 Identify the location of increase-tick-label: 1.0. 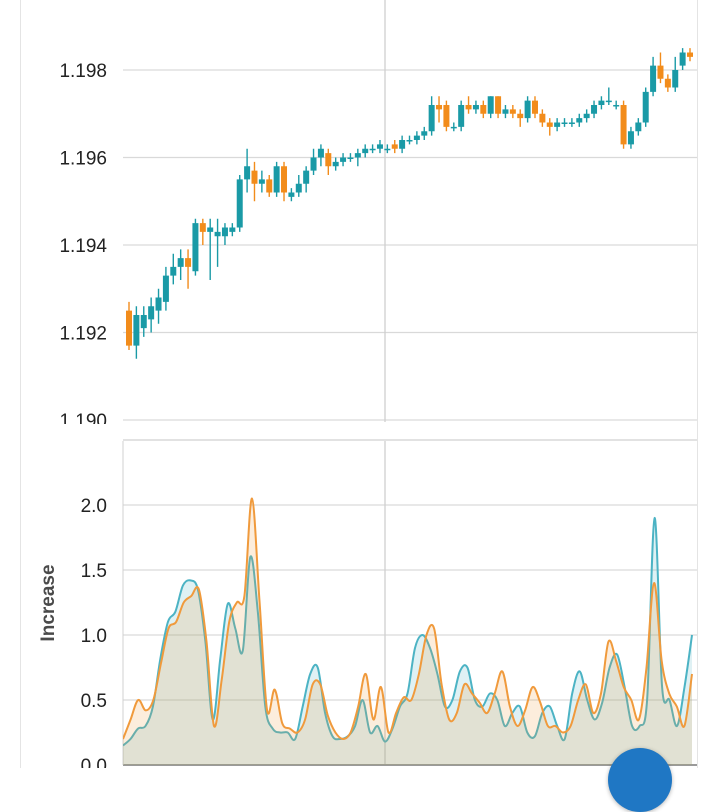
(94, 636).